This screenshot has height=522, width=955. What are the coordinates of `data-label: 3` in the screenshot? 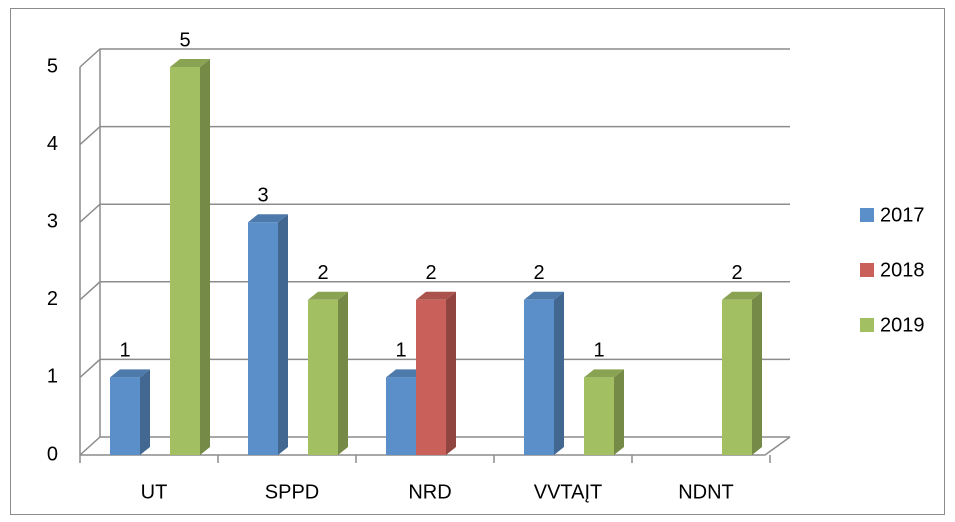 It's located at (262, 195).